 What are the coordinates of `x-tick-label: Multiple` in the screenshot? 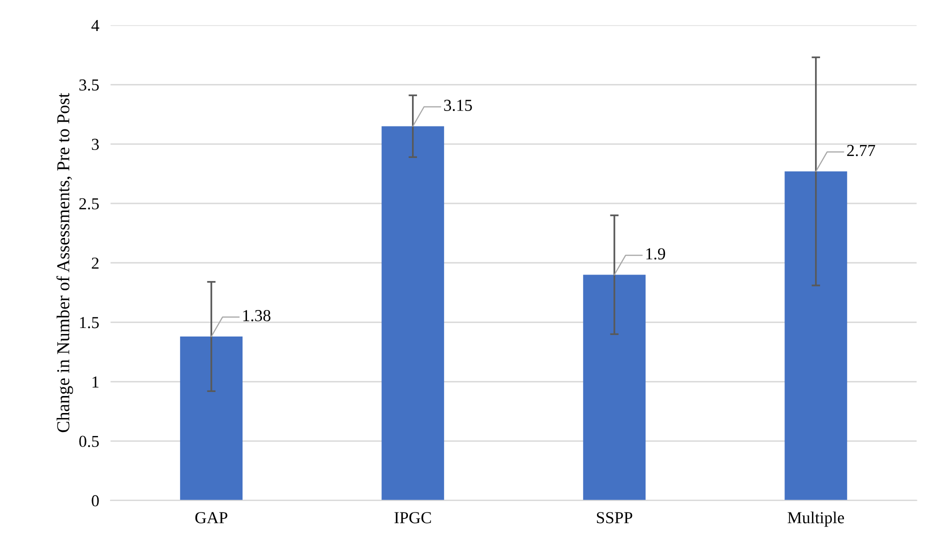 It's located at (816, 519).